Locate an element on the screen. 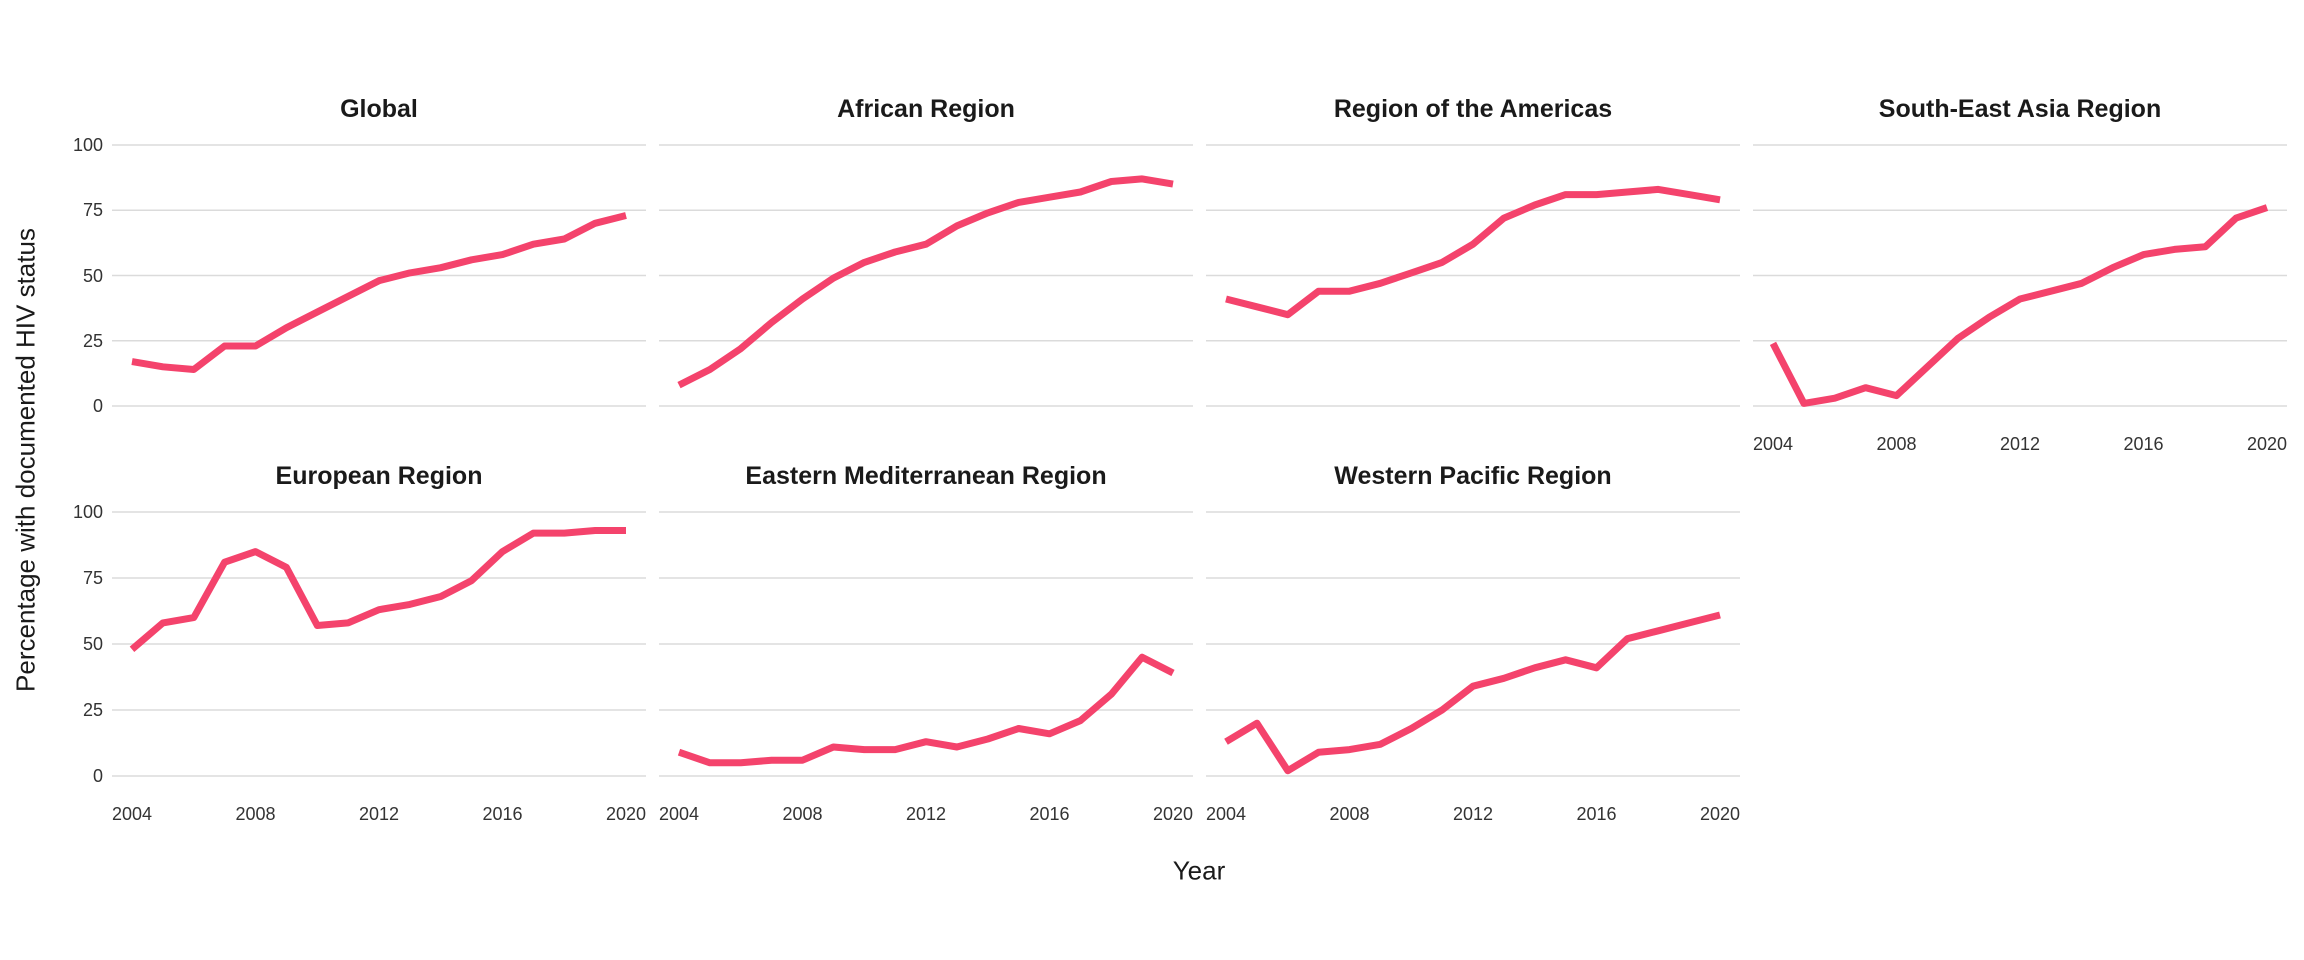  x-axis-title: Year is located at coordinates (1199, 870).